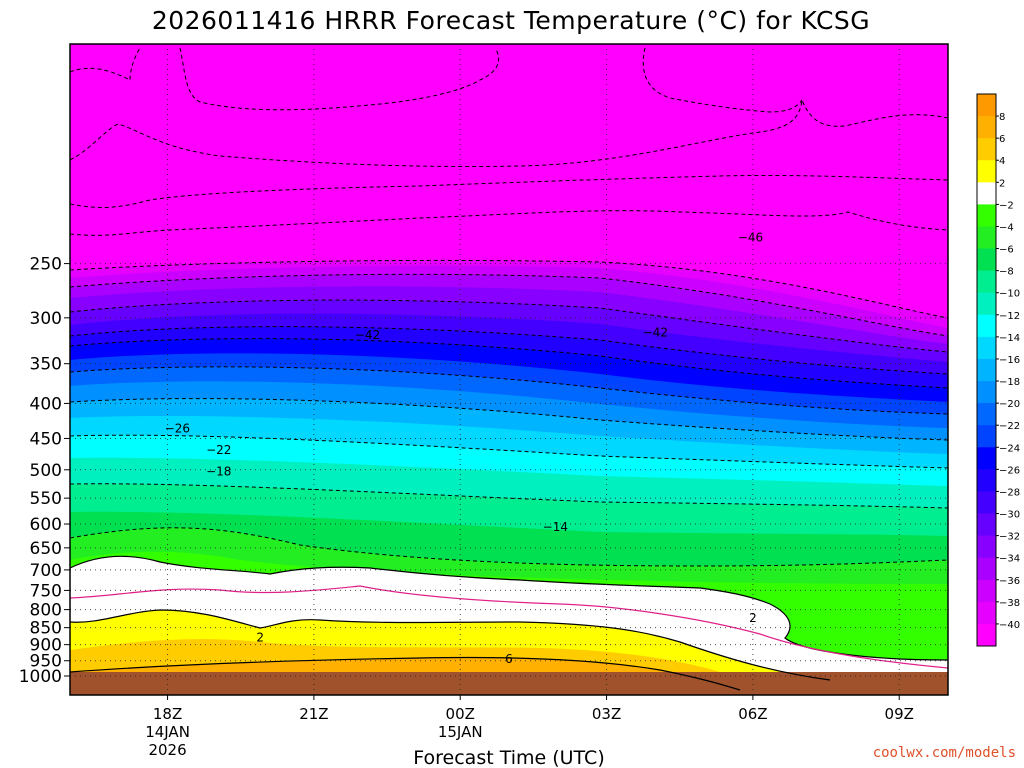 The image size is (1024, 768). I want to click on colorbar-label-0: 8, so click(1002, 117).